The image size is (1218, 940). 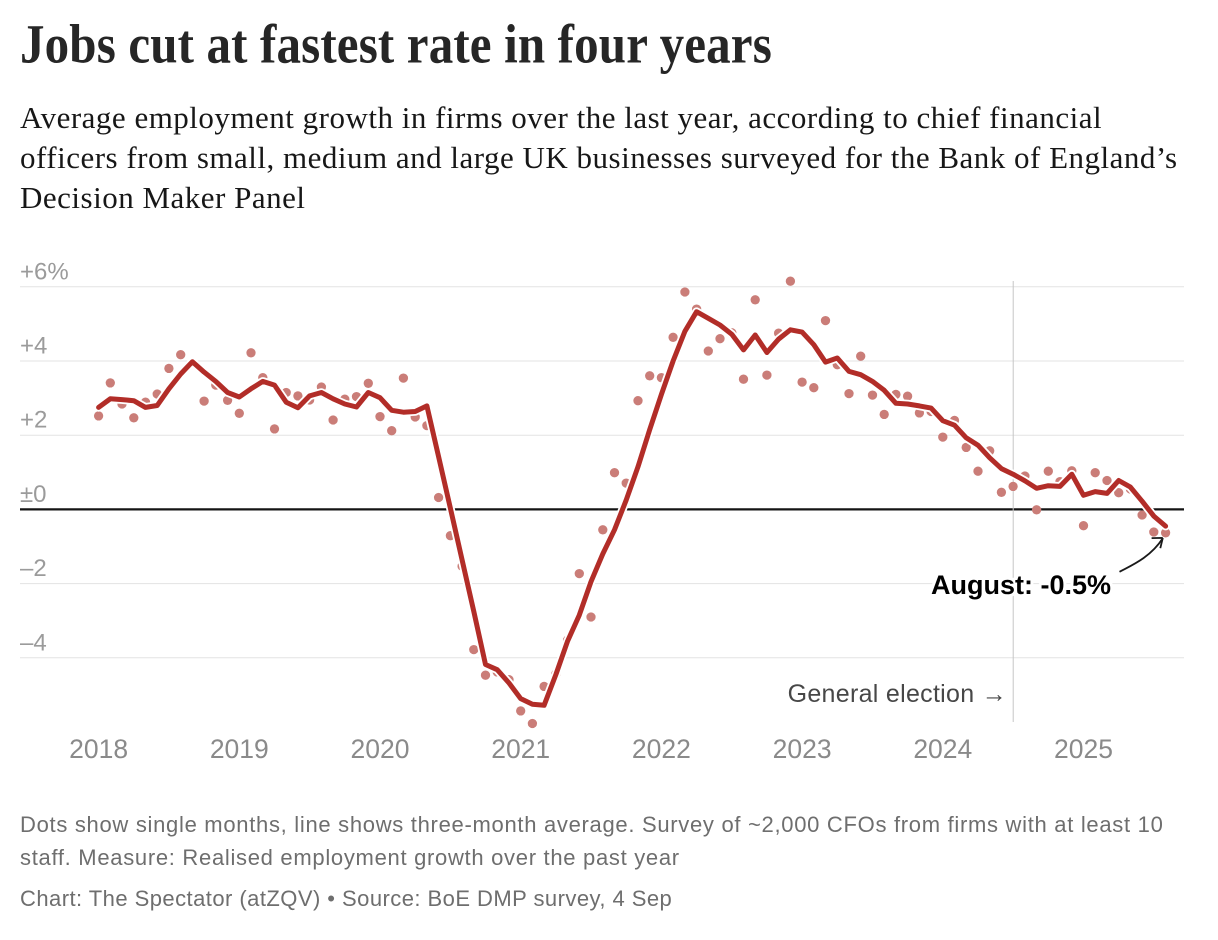 I want to click on svg-text: –4, so click(x=33, y=642).